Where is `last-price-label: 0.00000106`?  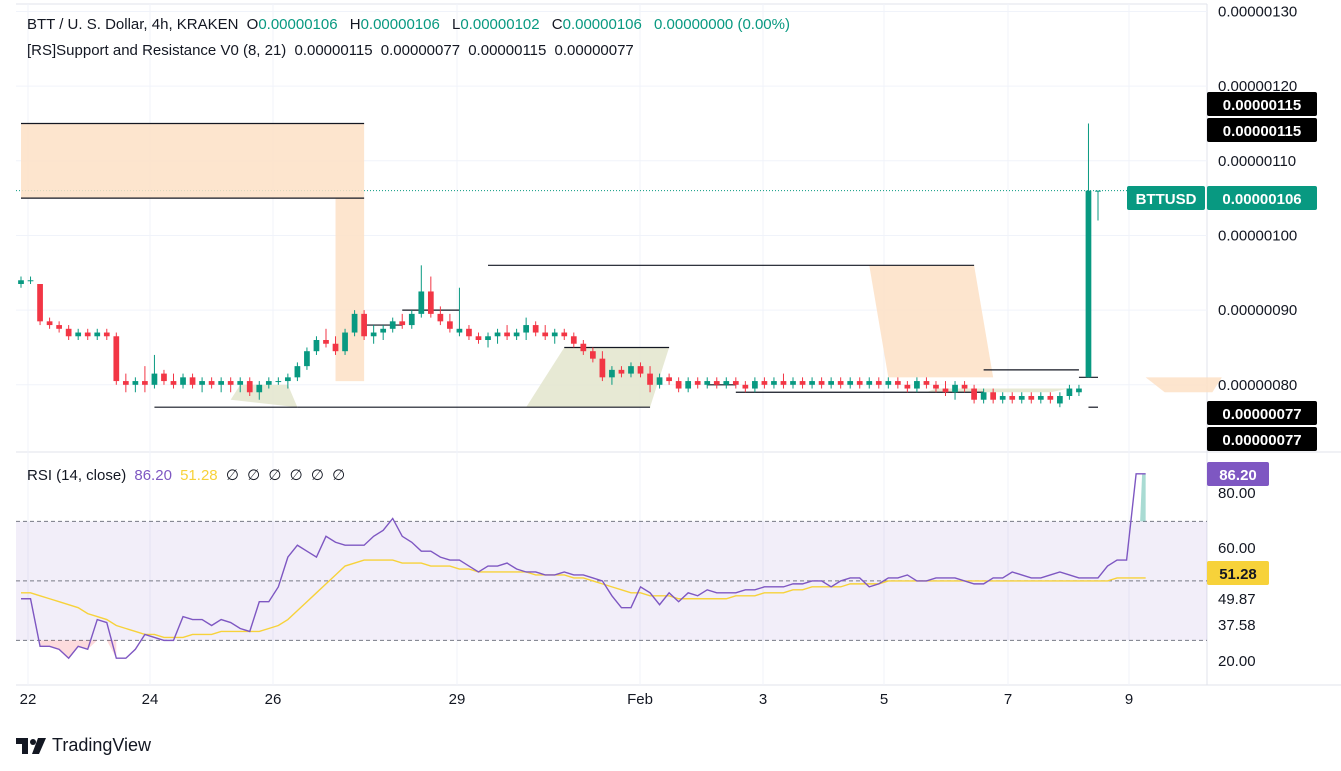 last-price-label: 0.00000106 is located at coordinates (1261, 199).